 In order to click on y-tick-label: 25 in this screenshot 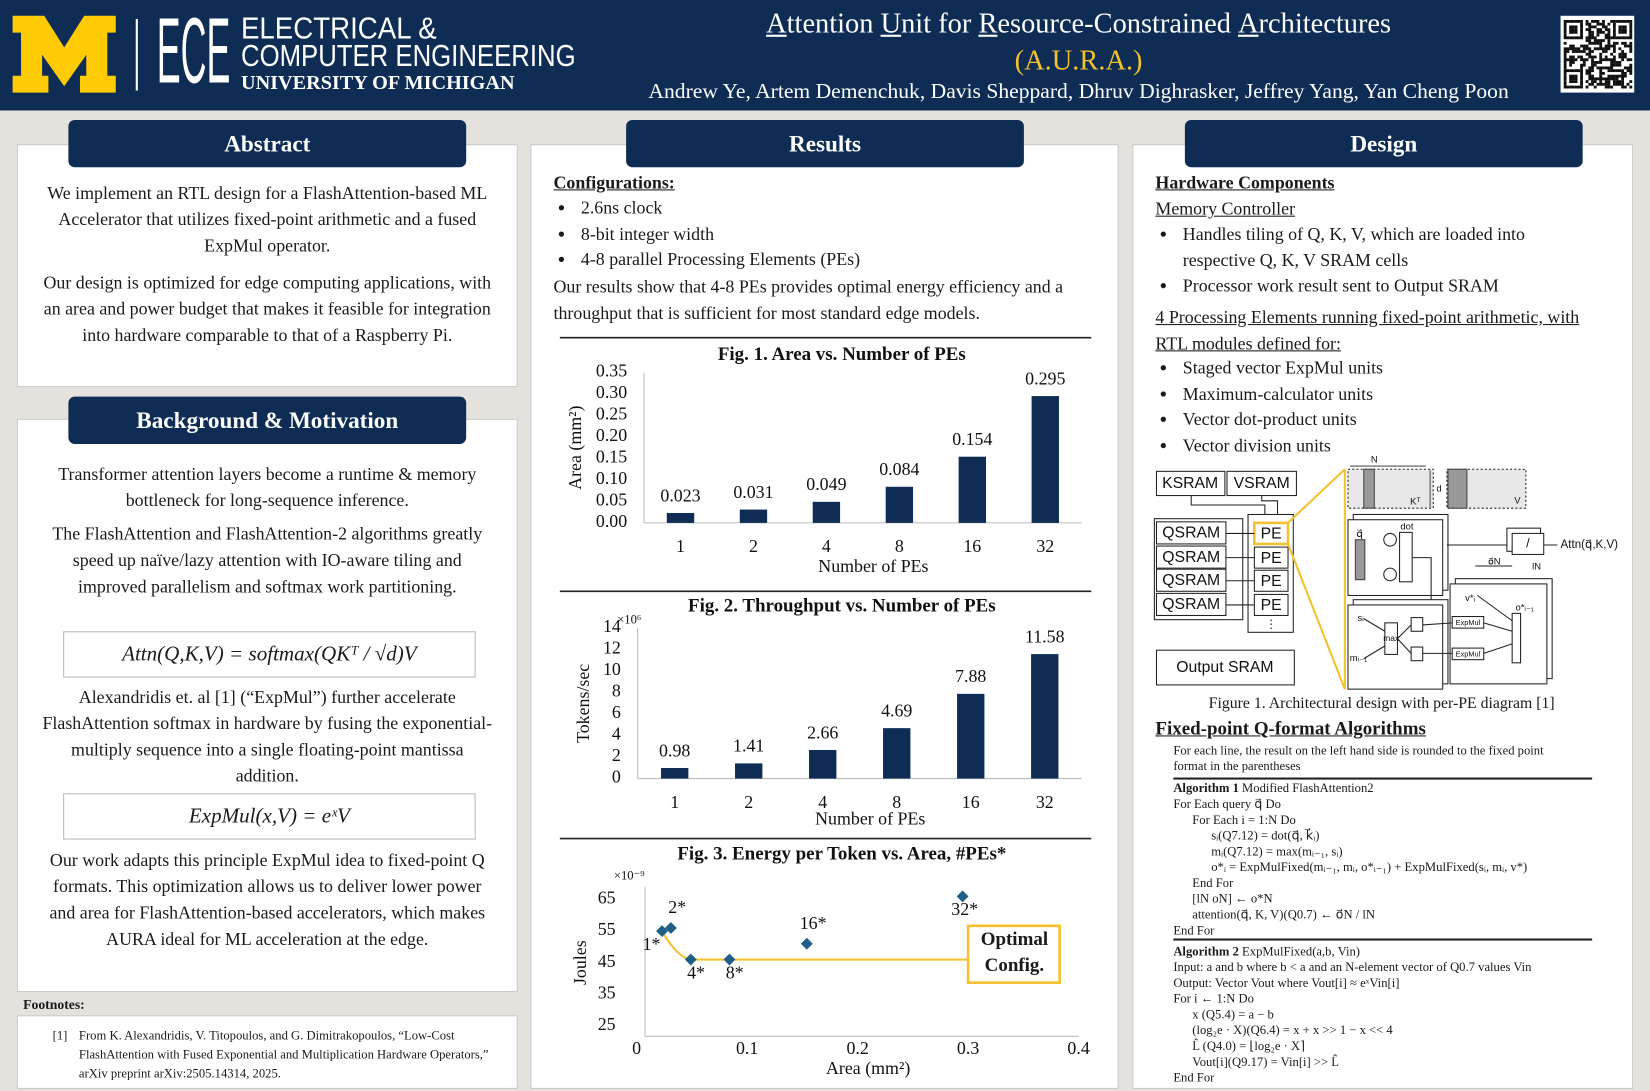, I will do `click(607, 1024)`.